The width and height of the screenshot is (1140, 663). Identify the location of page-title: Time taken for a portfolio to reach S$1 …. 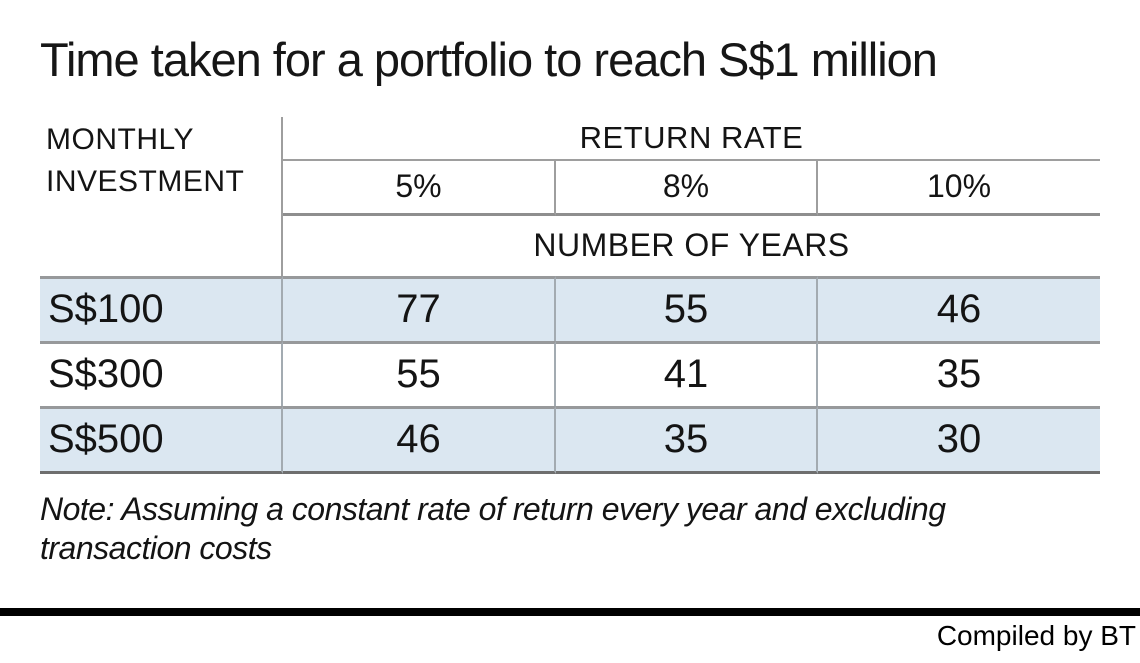
(489, 59).